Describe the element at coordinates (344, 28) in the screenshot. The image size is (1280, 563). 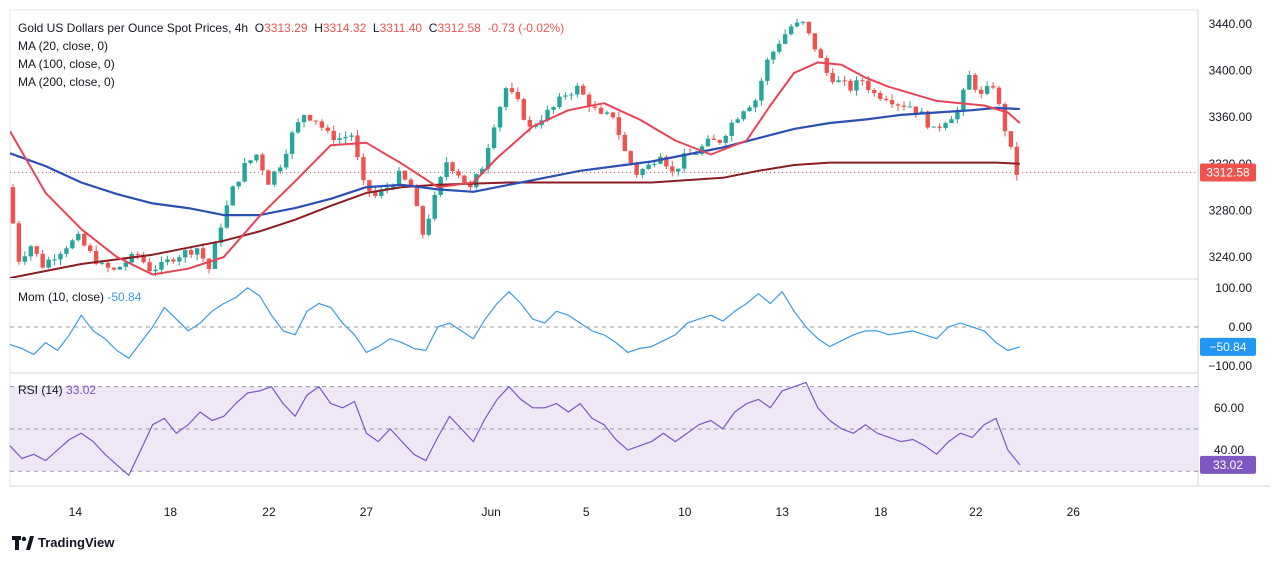
I see `high-value: 3314.32` at that location.